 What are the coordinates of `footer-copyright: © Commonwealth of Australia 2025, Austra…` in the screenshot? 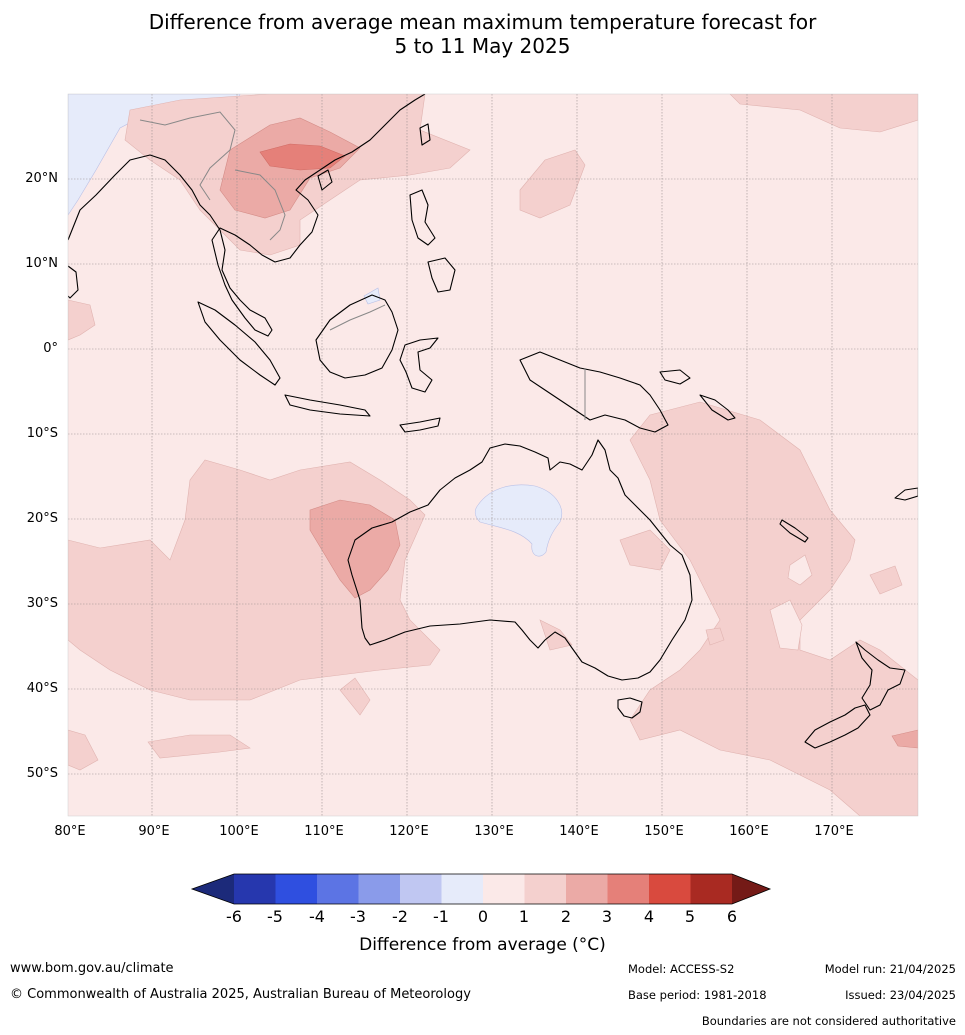 It's located at (240, 994).